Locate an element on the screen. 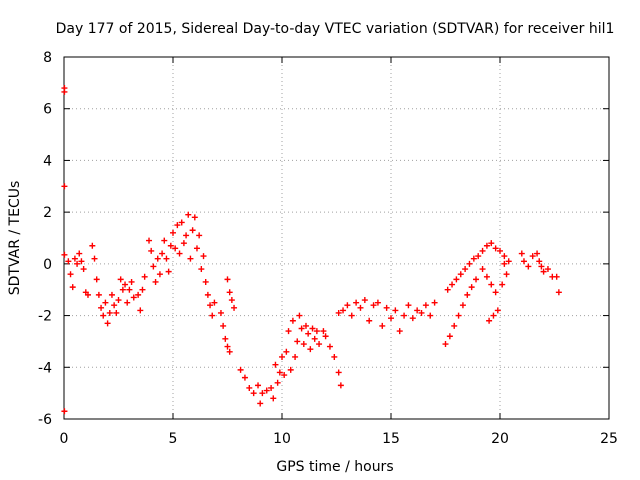 The image size is (640, 480). y-tick-label: 2 is located at coordinates (47, 213).